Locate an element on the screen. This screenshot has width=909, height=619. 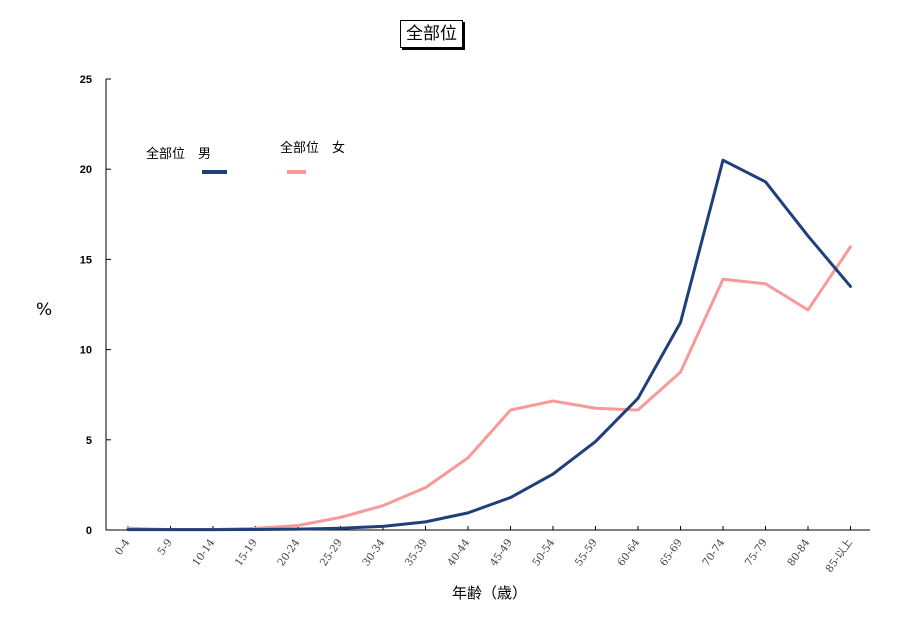
x-tick-label: 10-14 is located at coordinates (203, 553).